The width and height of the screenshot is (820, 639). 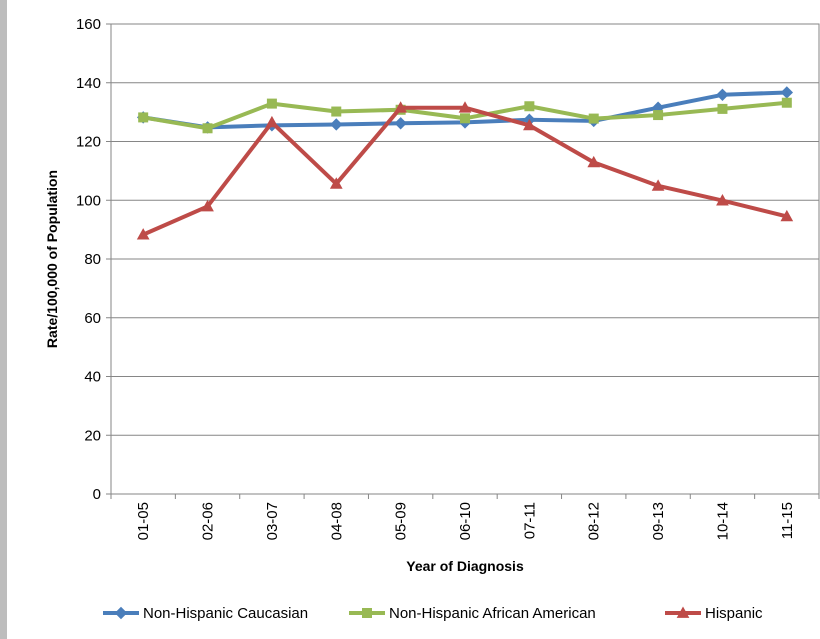 What do you see at coordinates (88, 24) in the screenshot?
I see `y-tick-label: 160` at bounding box center [88, 24].